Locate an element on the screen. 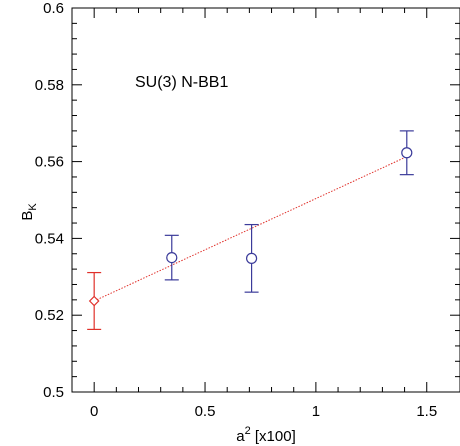  y-tick-label: 0.56 is located at coordinates (49, 162).